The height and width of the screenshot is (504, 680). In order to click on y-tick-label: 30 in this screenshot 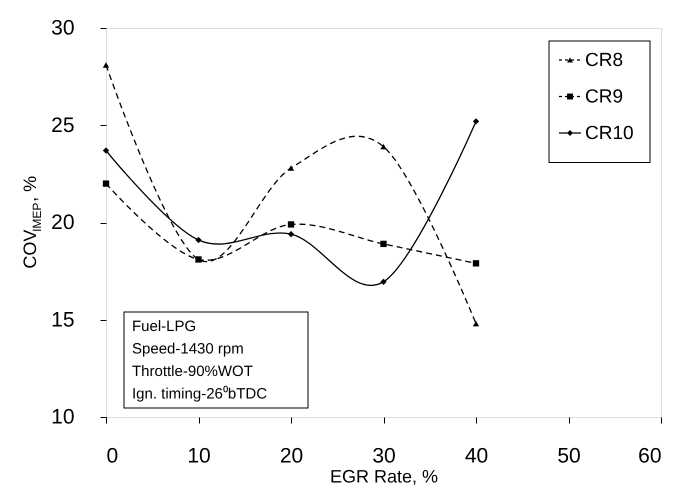, I will do `click(62, 28)`.